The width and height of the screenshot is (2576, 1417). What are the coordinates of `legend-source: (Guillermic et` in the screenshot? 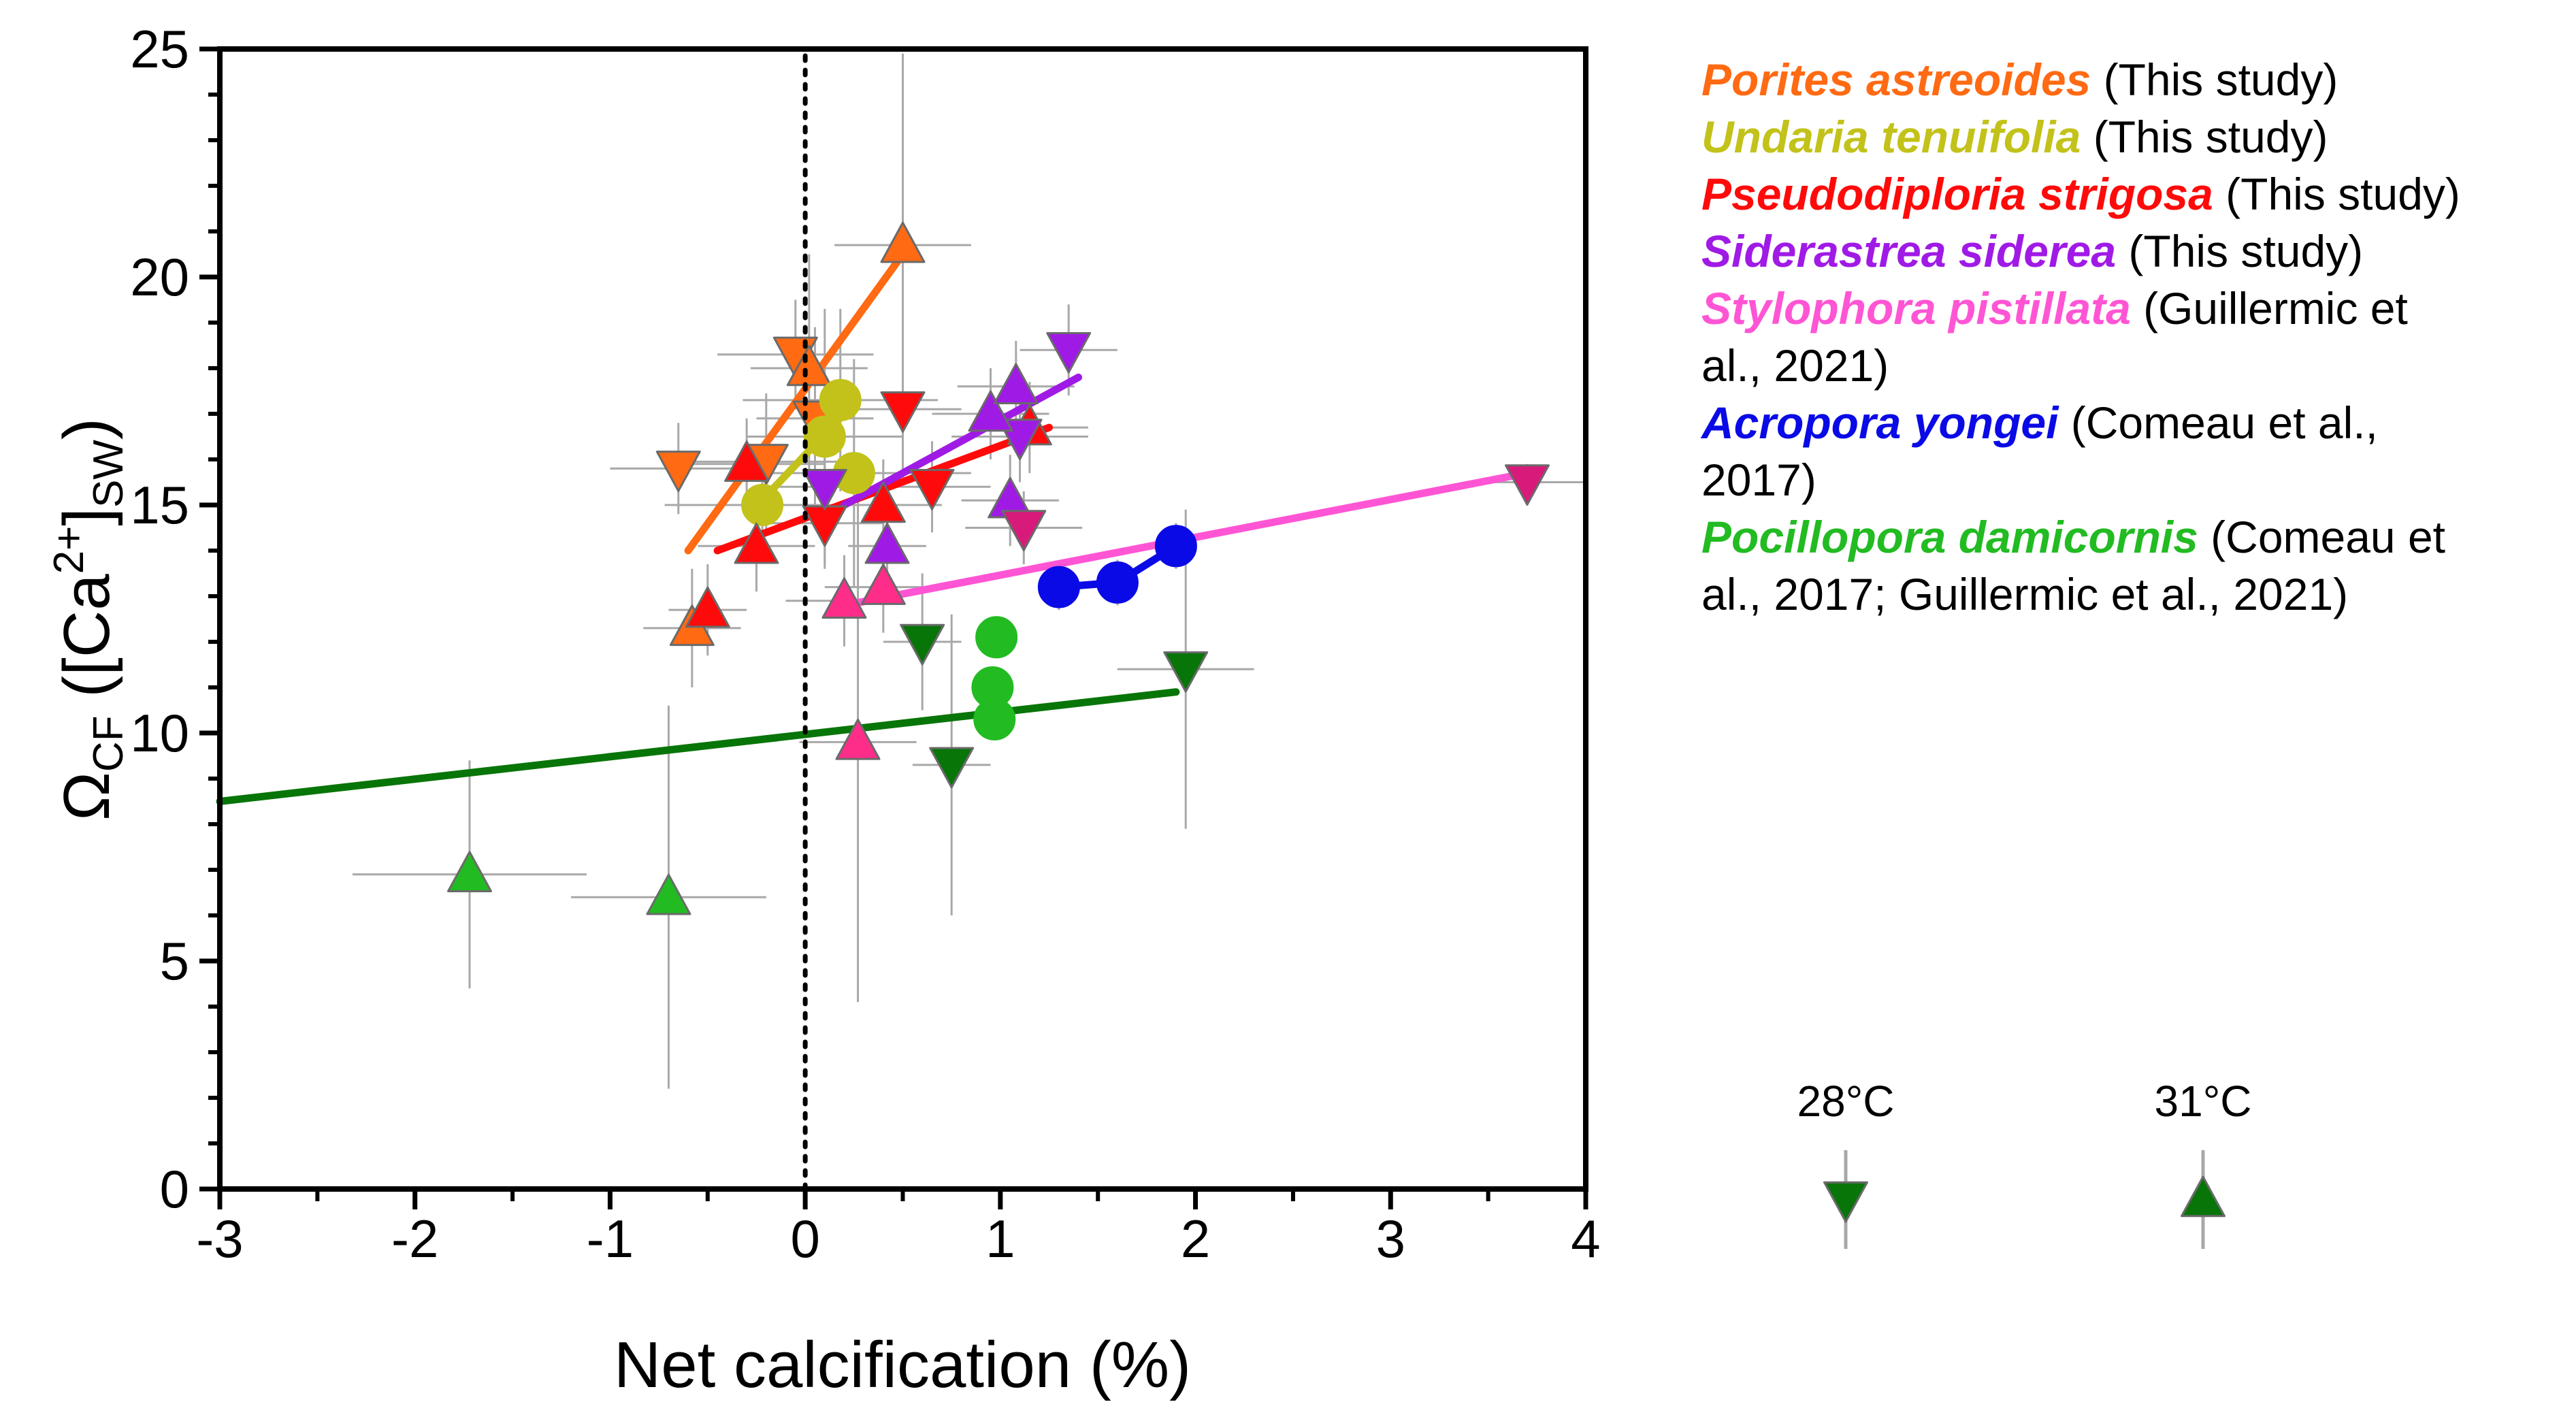 It's located at (2269, 308).